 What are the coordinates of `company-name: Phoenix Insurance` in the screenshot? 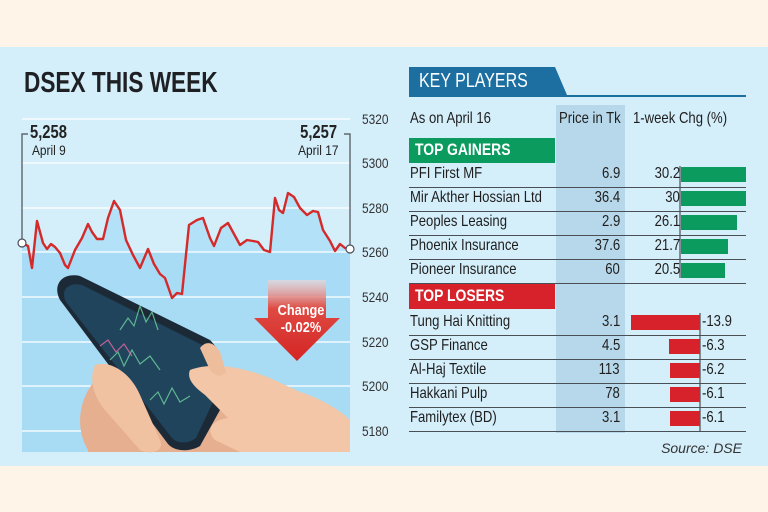 It's located at (464, 245).